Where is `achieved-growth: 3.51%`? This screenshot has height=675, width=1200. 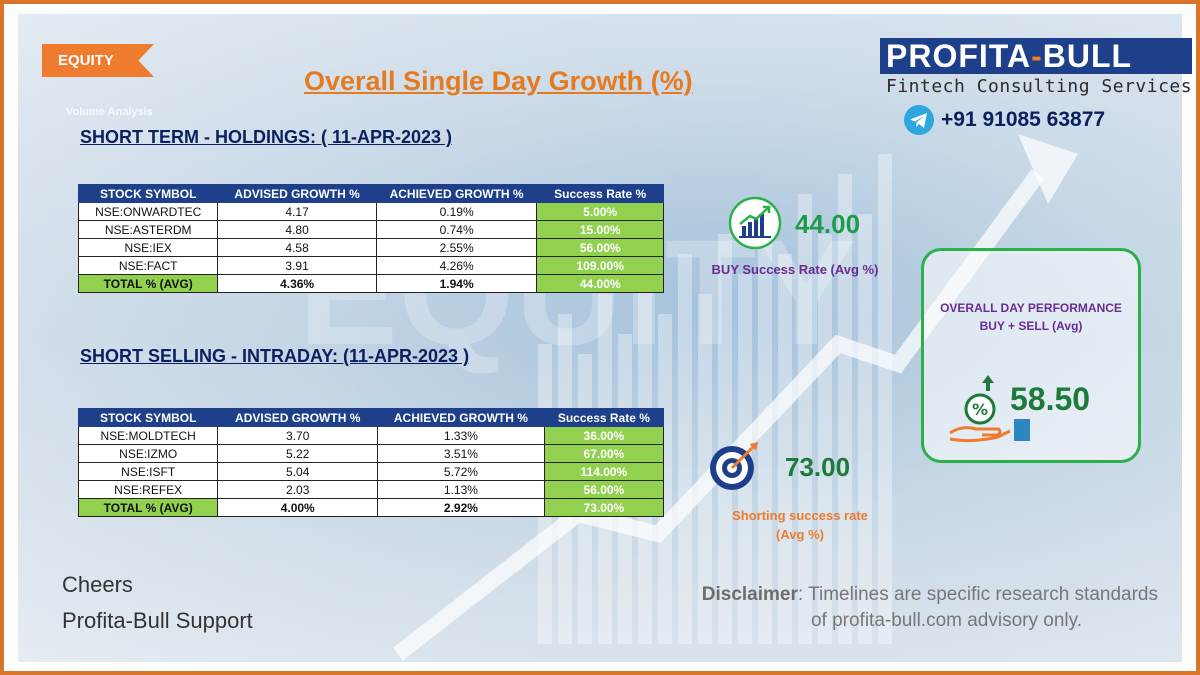 achieved-growth: 3.51% is located at coordinates (461, 453).